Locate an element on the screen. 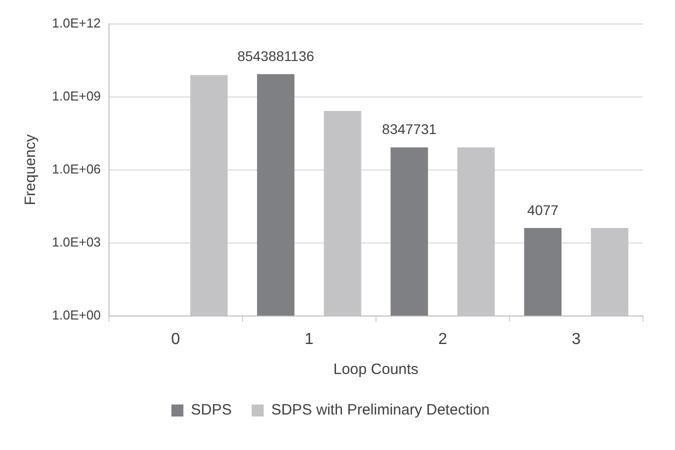 This screenshot has width=675, height=450. data-label: 8543881136 is located at coordinates (275, 56).